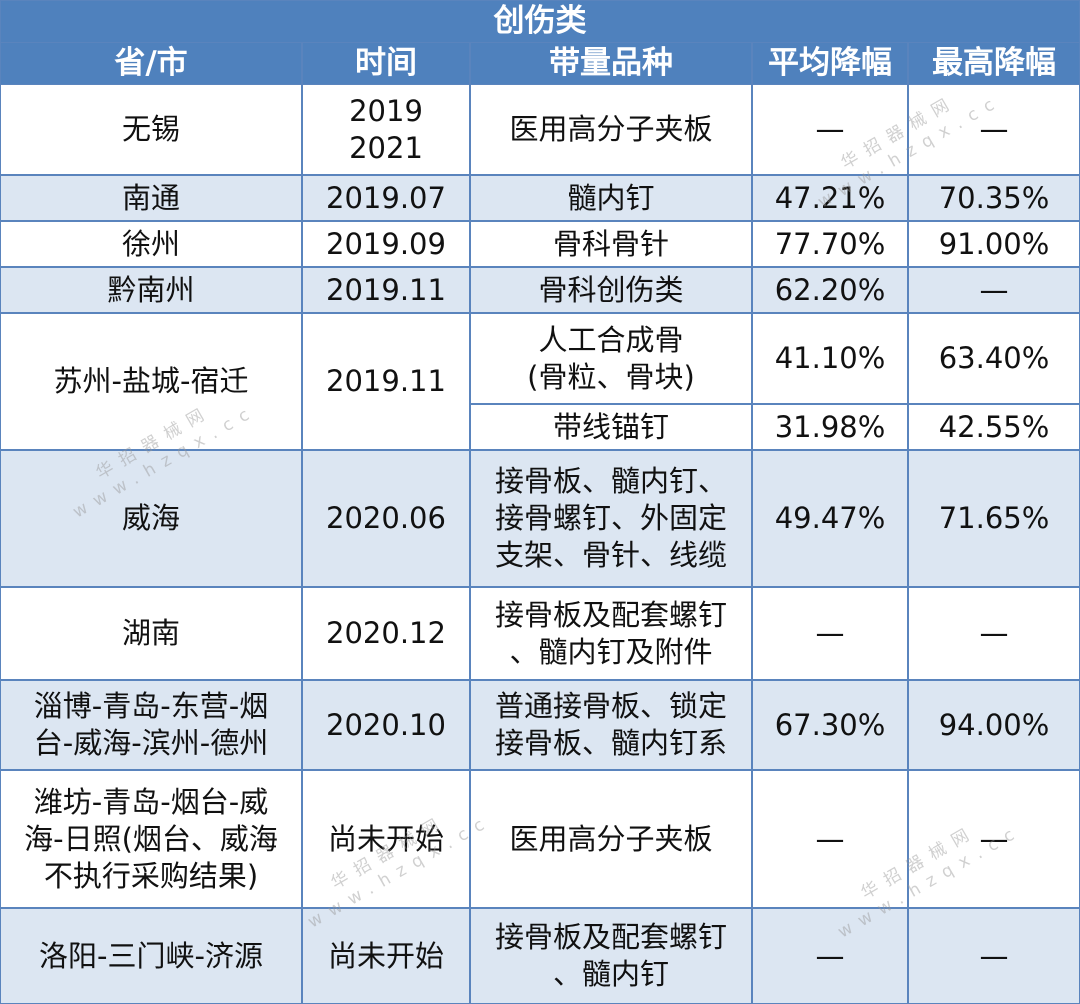 The width and height of the screenshot is (1080, 1004). Describe the element at coordinates (610, 706) in the screenshot. I see `cell-text: 普通接骨板、锁定` at that location.